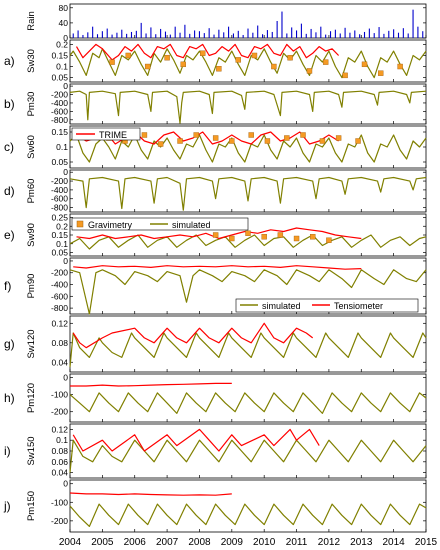 This screenshot has height=550, width=440. I want to click on x-tick-label: 2007, so click(167, 542).